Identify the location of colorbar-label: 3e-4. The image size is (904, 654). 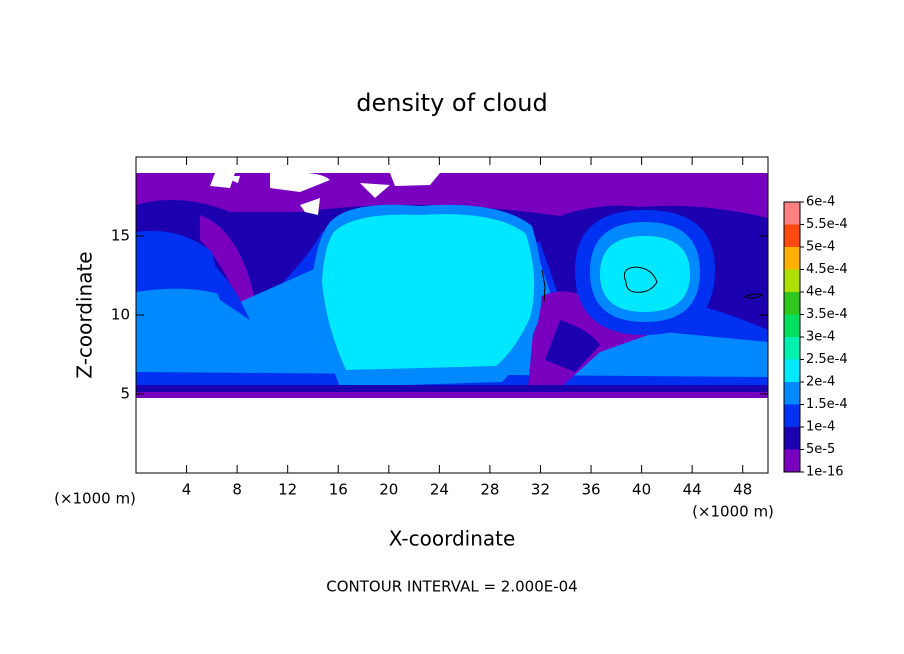
(820, 337).